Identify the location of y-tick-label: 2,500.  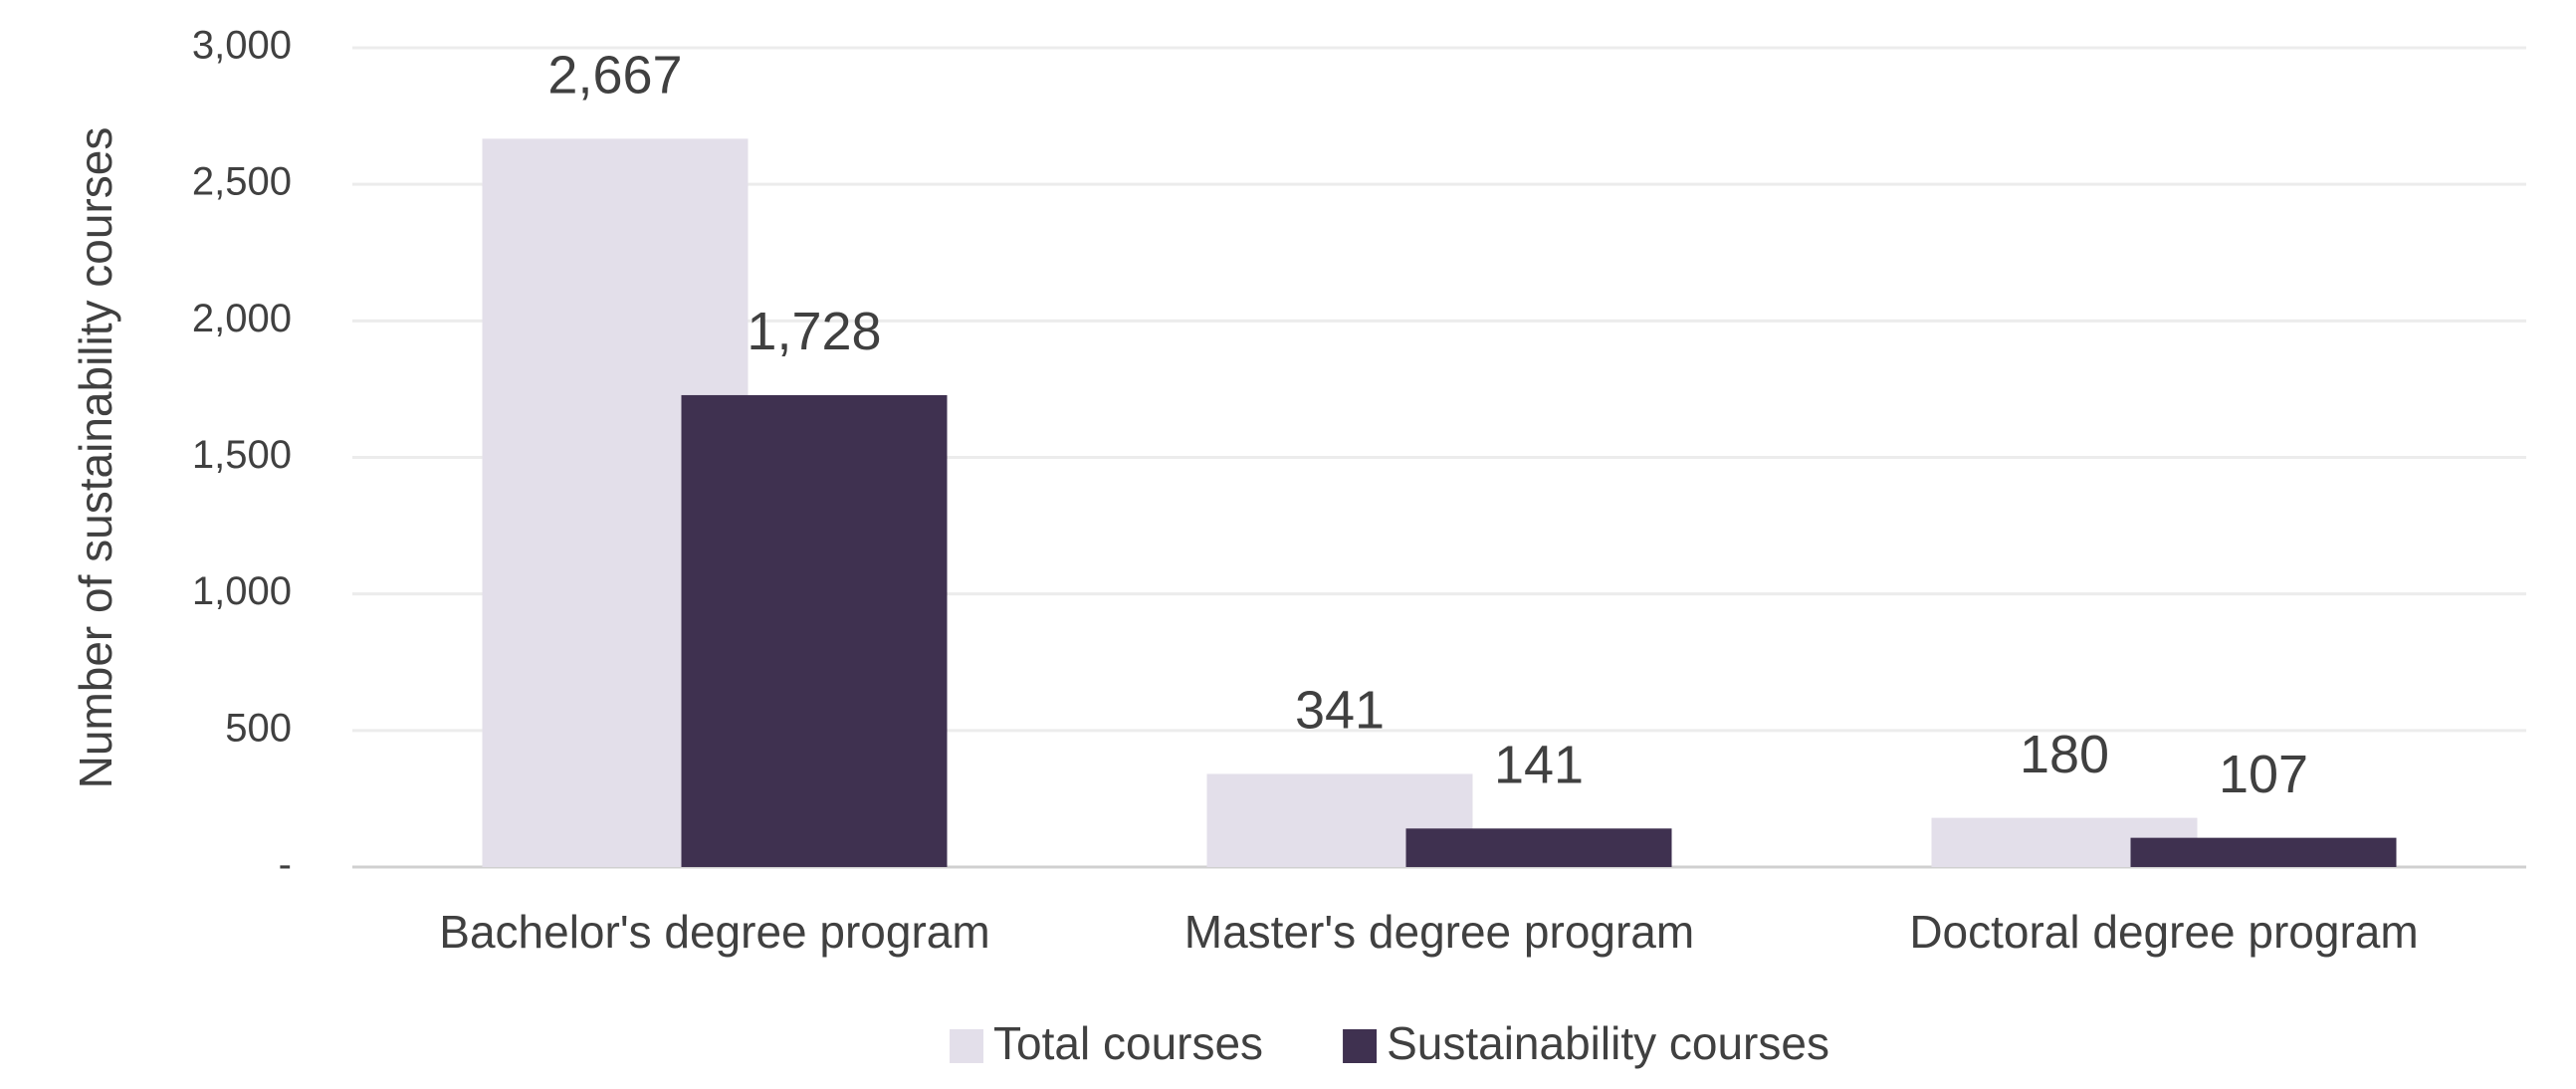
(242, 182).